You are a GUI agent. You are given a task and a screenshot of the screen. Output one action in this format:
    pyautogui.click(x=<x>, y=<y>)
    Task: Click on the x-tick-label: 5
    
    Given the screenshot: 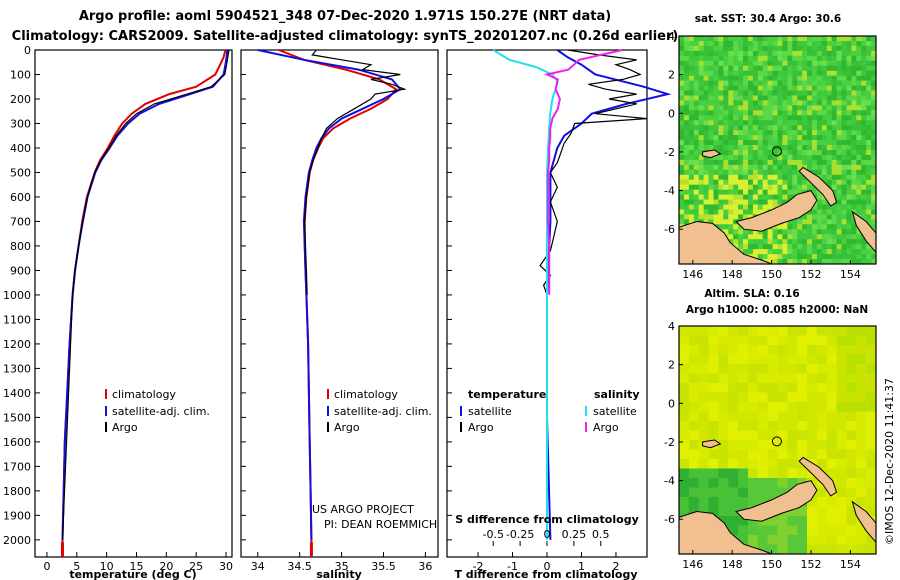 What is the action you would take?
    pyautogui.click(x=76, y=566)
    